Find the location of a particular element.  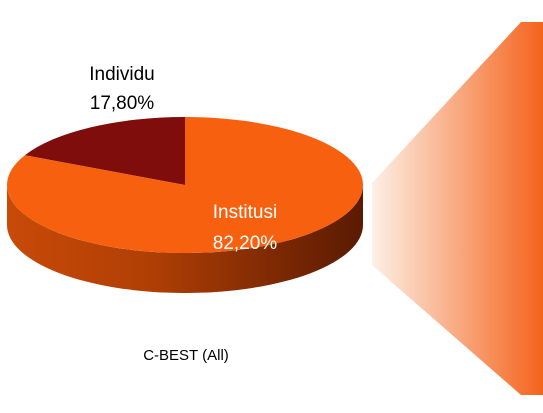

slice-value-label: 17,80% is located at coordinates (122, 103).